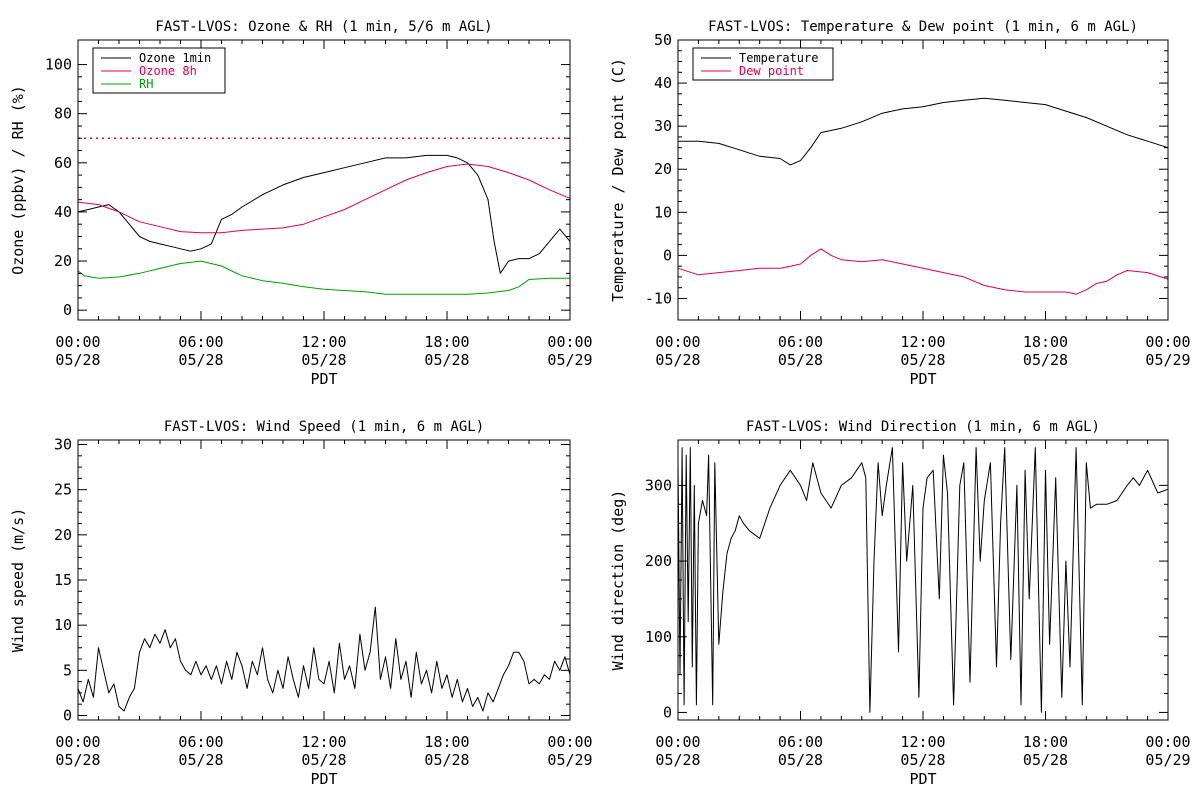  What do you see at coordinates (18, 180) in the screenshot?
I see `y-axis-label: Ozone (ppbv) / RH (%)` at bounding box center [18, 180].